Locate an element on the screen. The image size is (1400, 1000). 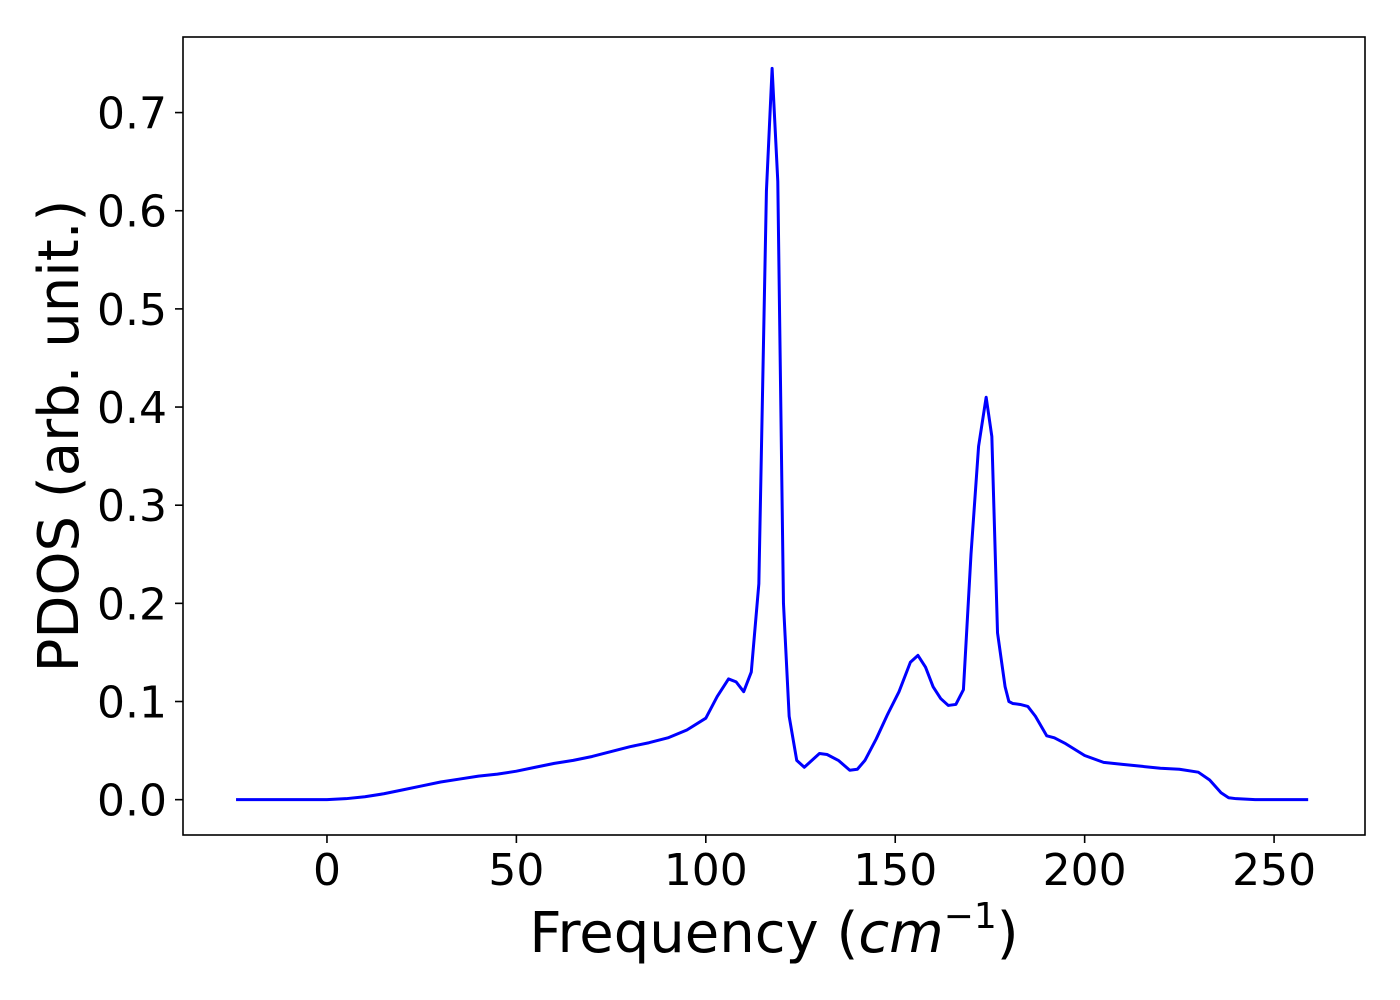
x-axis-label-exponent: −1 is located at coordinates (970, 916).